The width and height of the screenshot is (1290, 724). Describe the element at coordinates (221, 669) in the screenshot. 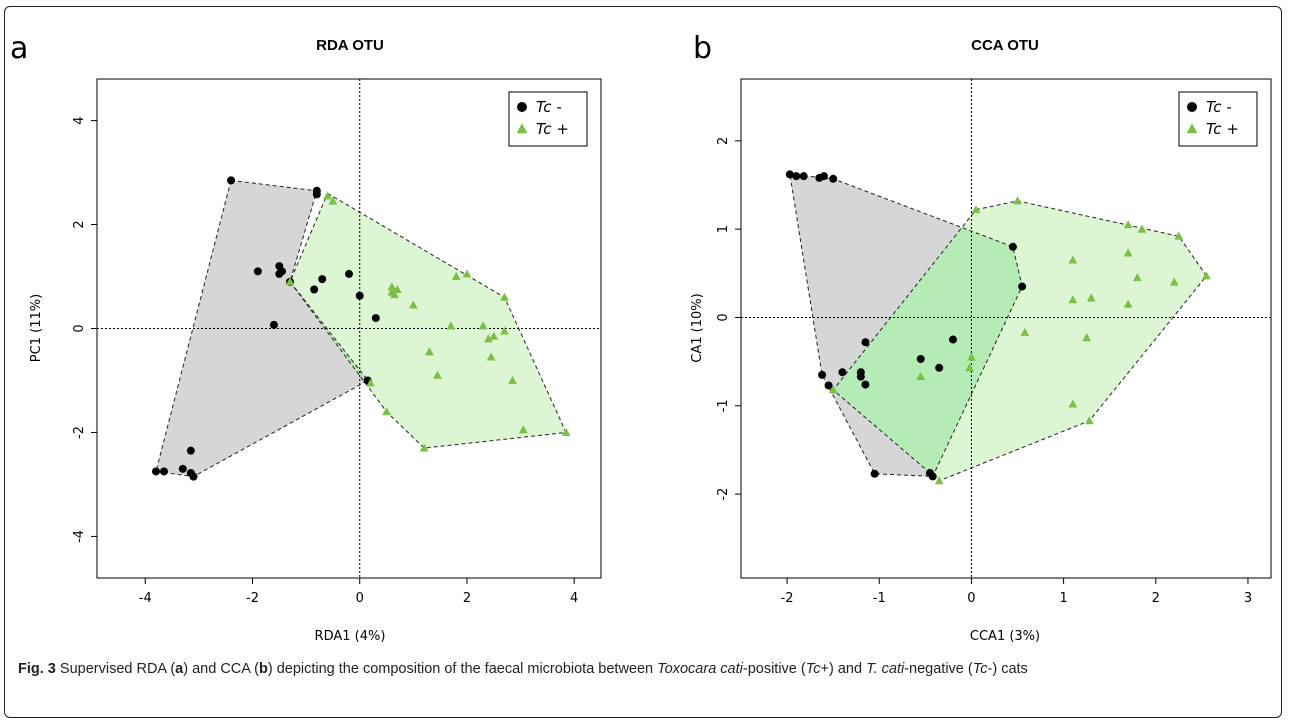

I see `caption-part: ) and CCA (` at that location.